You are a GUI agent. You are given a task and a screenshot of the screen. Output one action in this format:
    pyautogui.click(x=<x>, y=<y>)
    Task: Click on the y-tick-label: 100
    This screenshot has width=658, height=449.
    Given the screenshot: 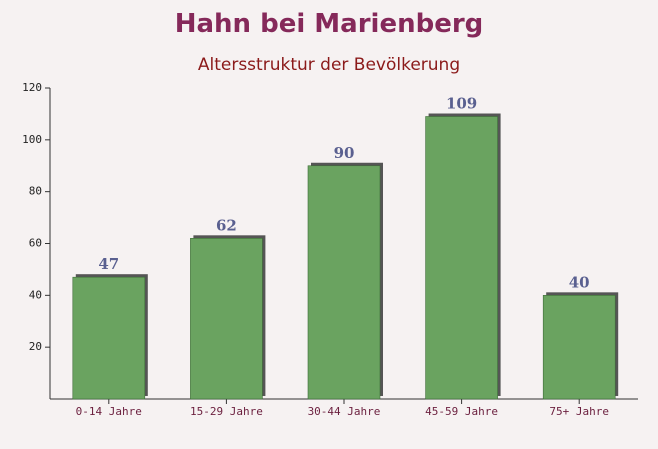 What is the action you would take?
    pyautogui.click(x=32, y=139)
    